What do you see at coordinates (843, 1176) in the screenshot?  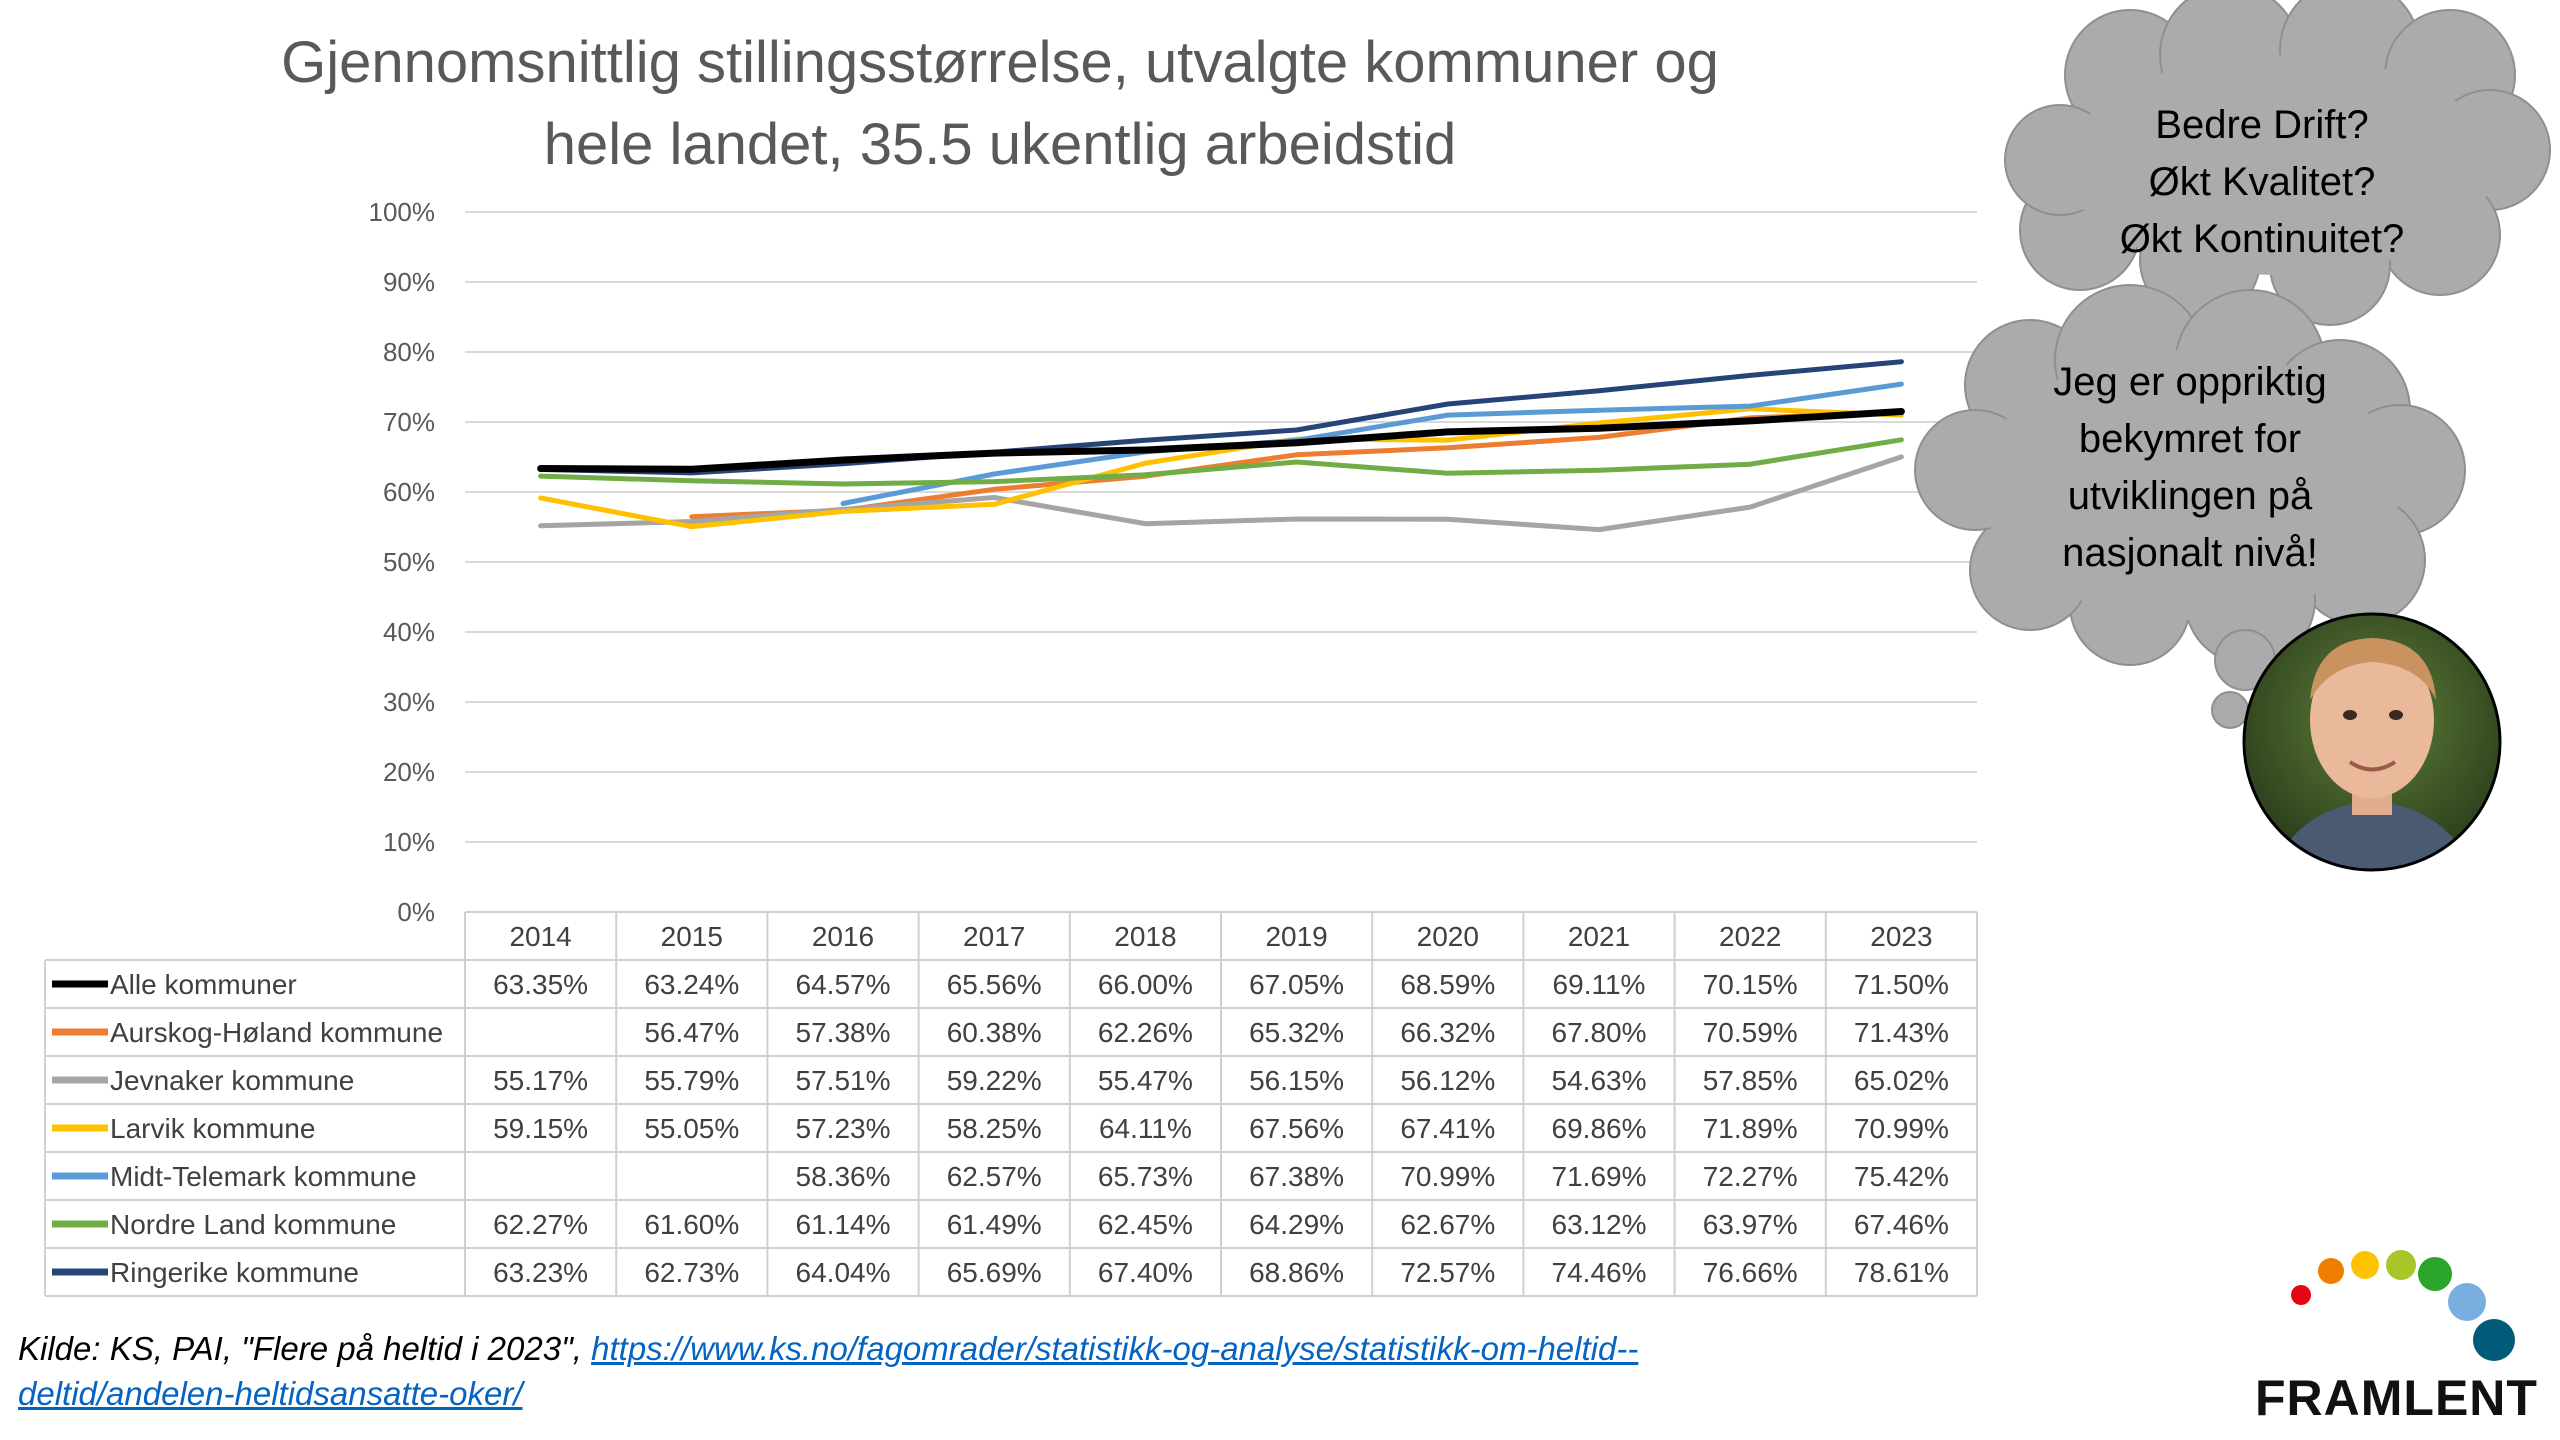 I see `data-label: 58.36%` at bounding box center [843, 1176].